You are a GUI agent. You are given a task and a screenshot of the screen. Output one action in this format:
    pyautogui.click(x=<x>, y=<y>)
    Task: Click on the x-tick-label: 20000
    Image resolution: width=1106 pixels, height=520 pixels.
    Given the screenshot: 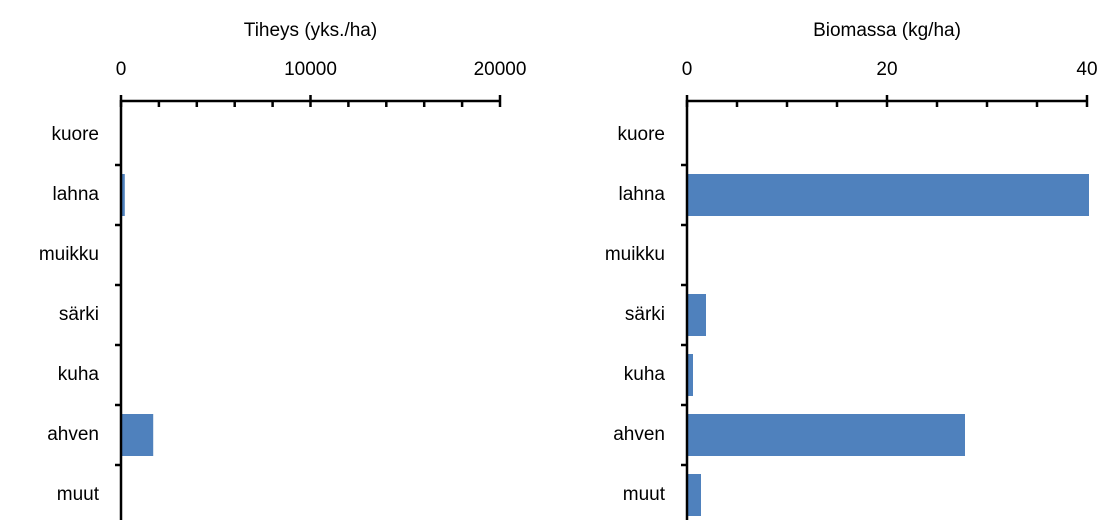 What is the action you would take?
    pyautogui.click(x=500, y=69)
    